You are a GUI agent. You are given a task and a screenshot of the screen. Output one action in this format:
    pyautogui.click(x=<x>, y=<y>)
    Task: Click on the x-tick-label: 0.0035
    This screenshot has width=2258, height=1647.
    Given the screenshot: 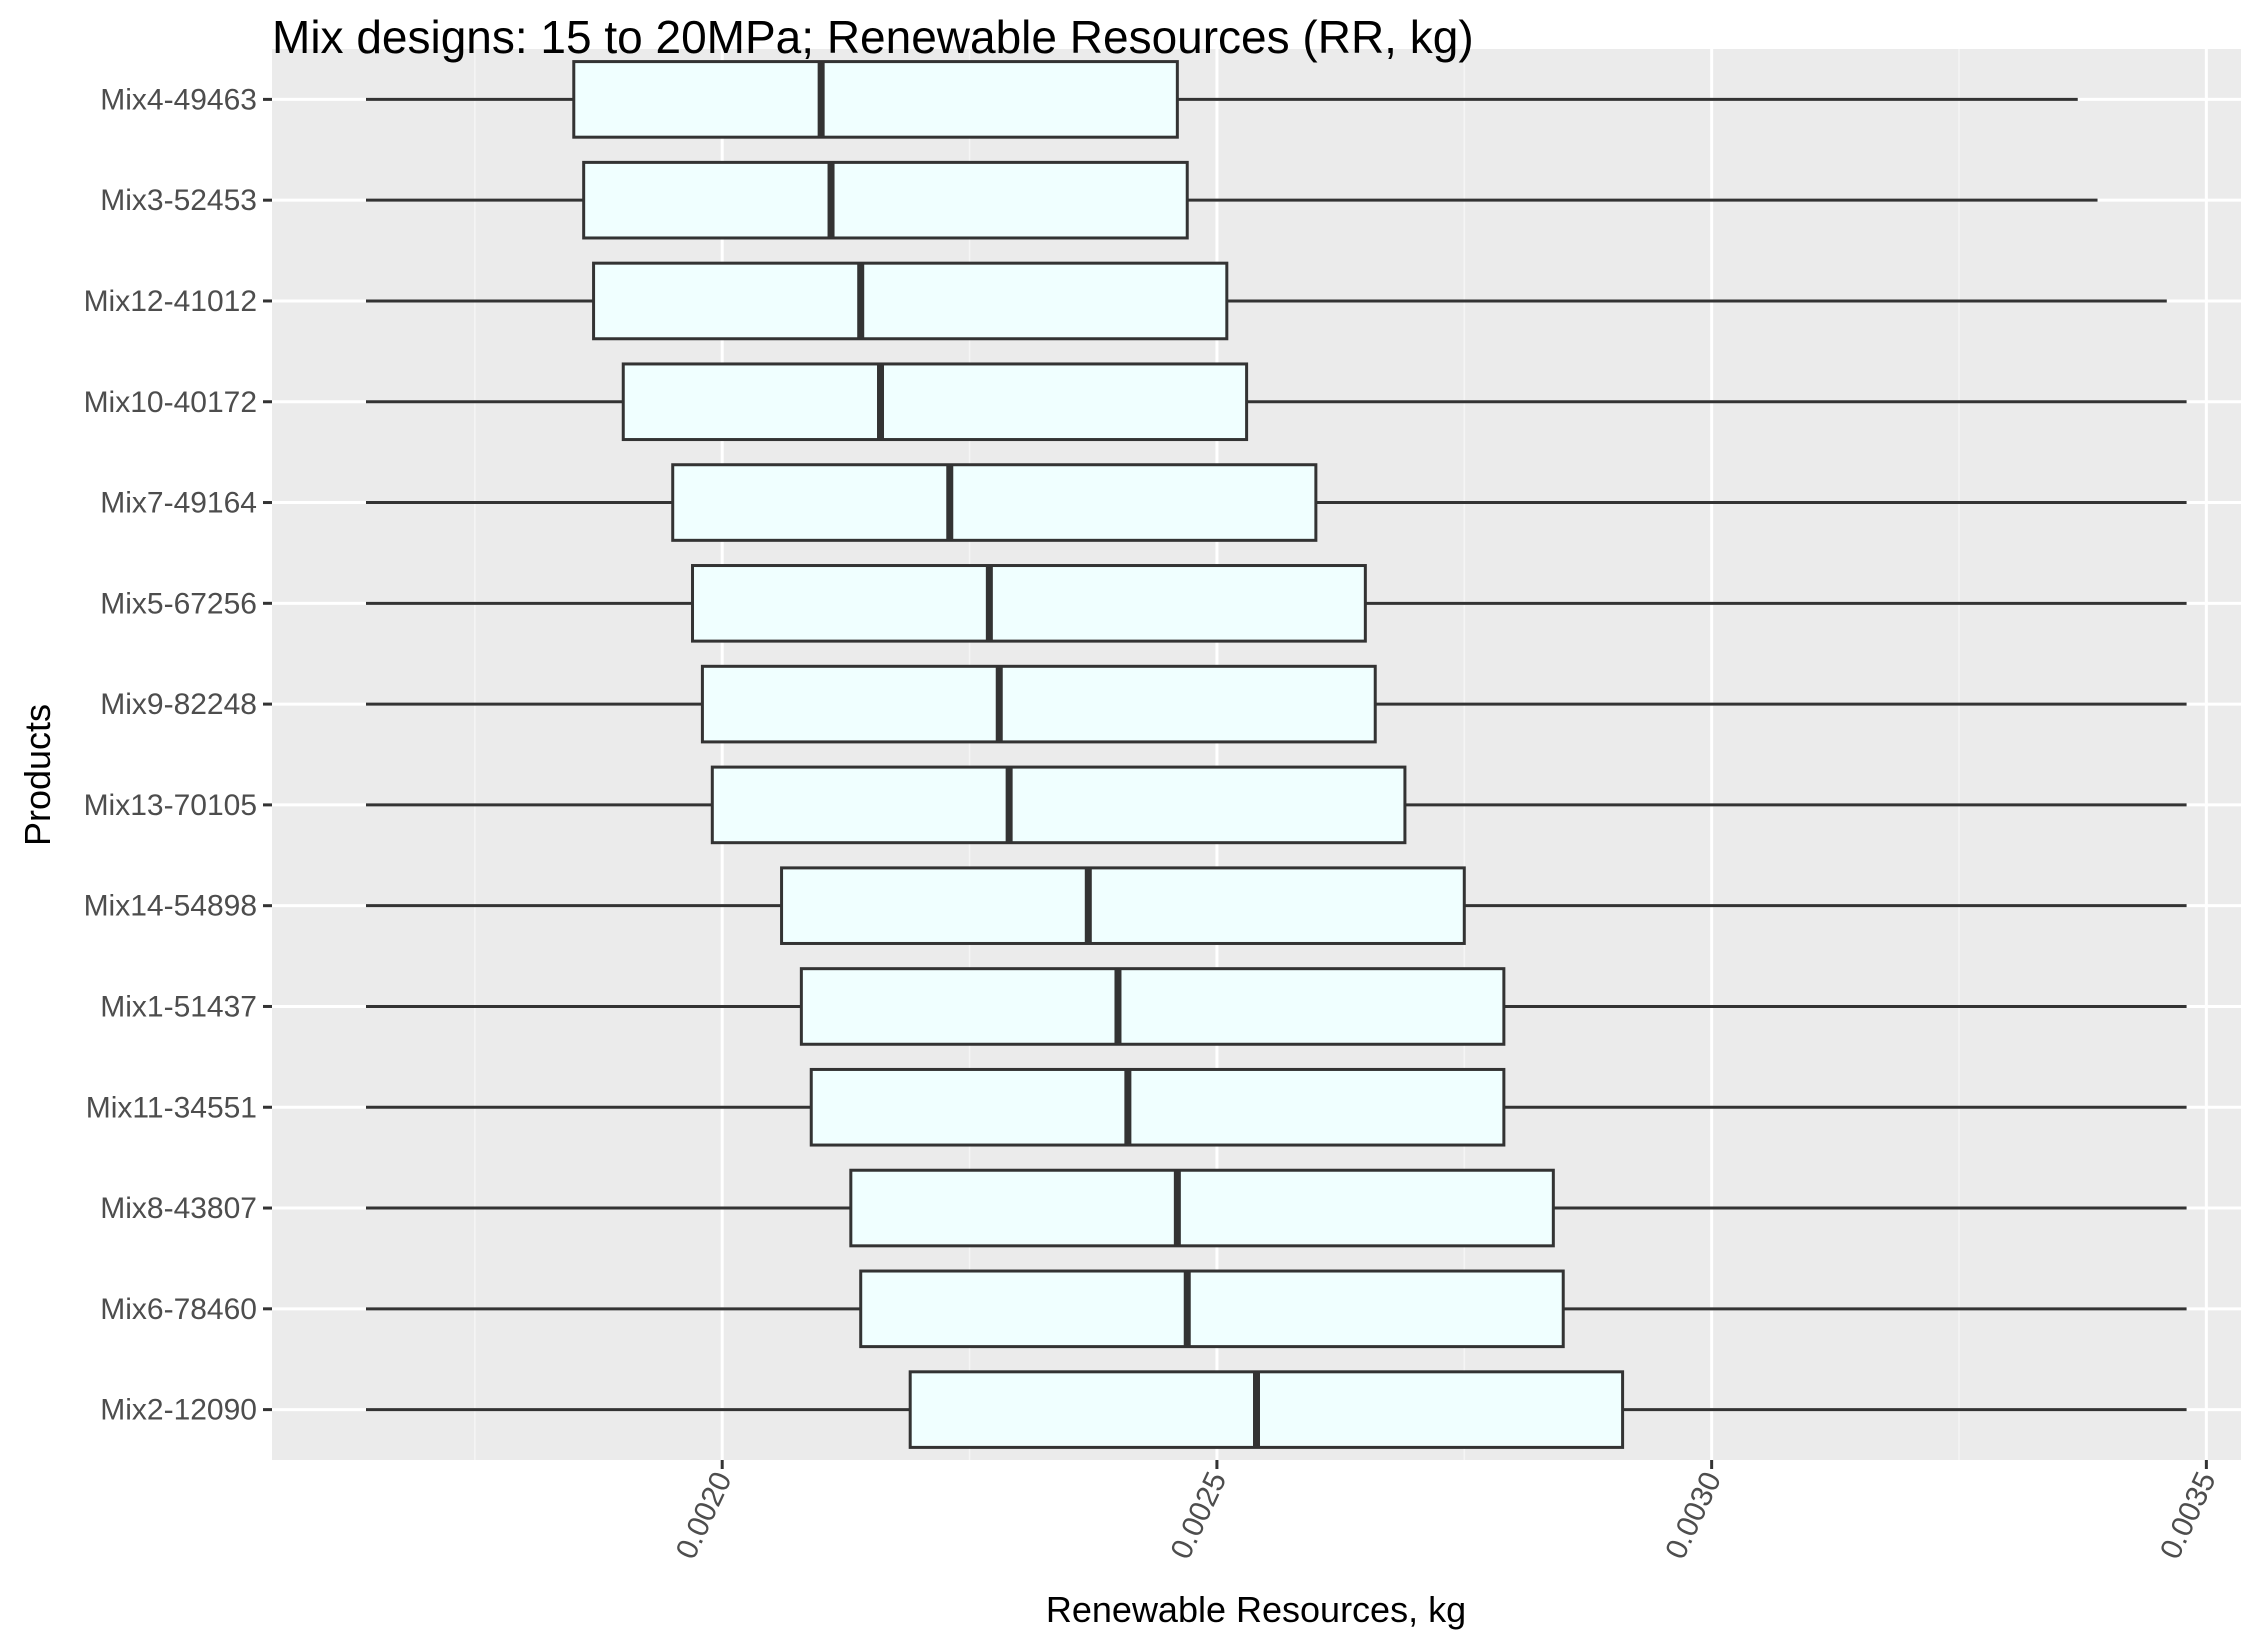 What is the action you would take?
    pyautogui.click(x=2188, y=1515)
    